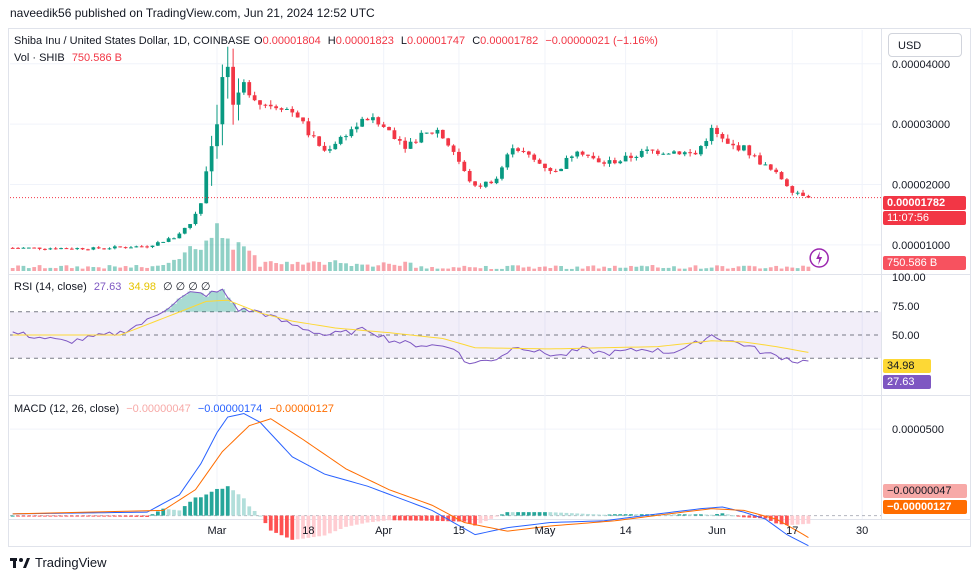  What do you see at coordinates (924, 218) in the screenshot?
I see `countdown-tag: 11:07:56` at bounding box center [924, 218].